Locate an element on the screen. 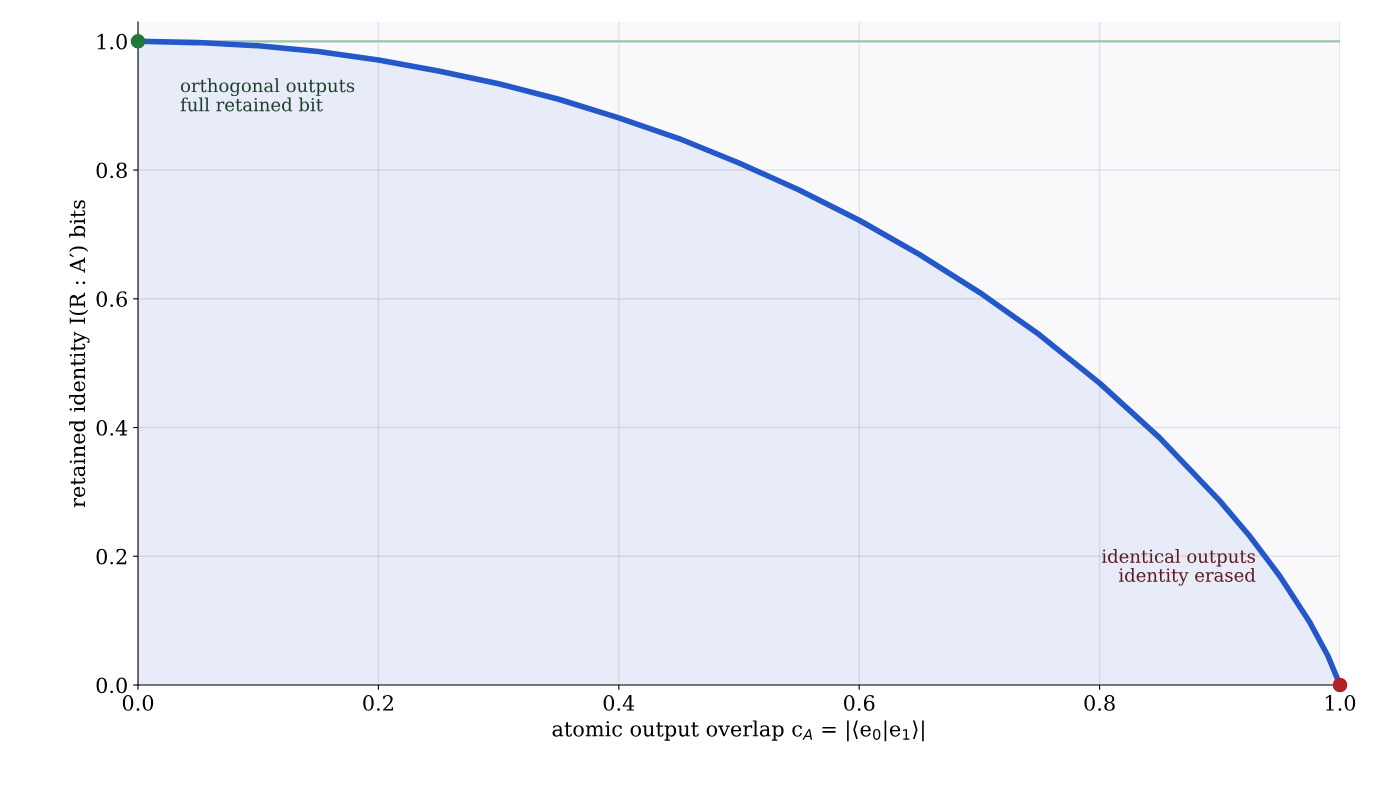  x-tick-label: 0.8 is located at coordinates (1099, 703).